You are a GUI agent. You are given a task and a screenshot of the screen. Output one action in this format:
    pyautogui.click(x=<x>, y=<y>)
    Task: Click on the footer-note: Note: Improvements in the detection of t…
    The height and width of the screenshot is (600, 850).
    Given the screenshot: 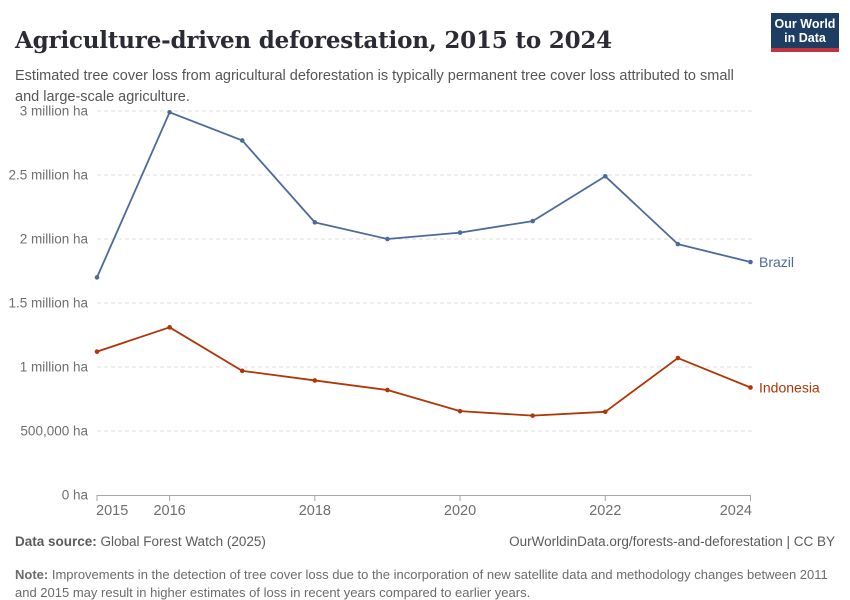 What is the action you would take?
    pyautogui.click(x=425, y=583)
    